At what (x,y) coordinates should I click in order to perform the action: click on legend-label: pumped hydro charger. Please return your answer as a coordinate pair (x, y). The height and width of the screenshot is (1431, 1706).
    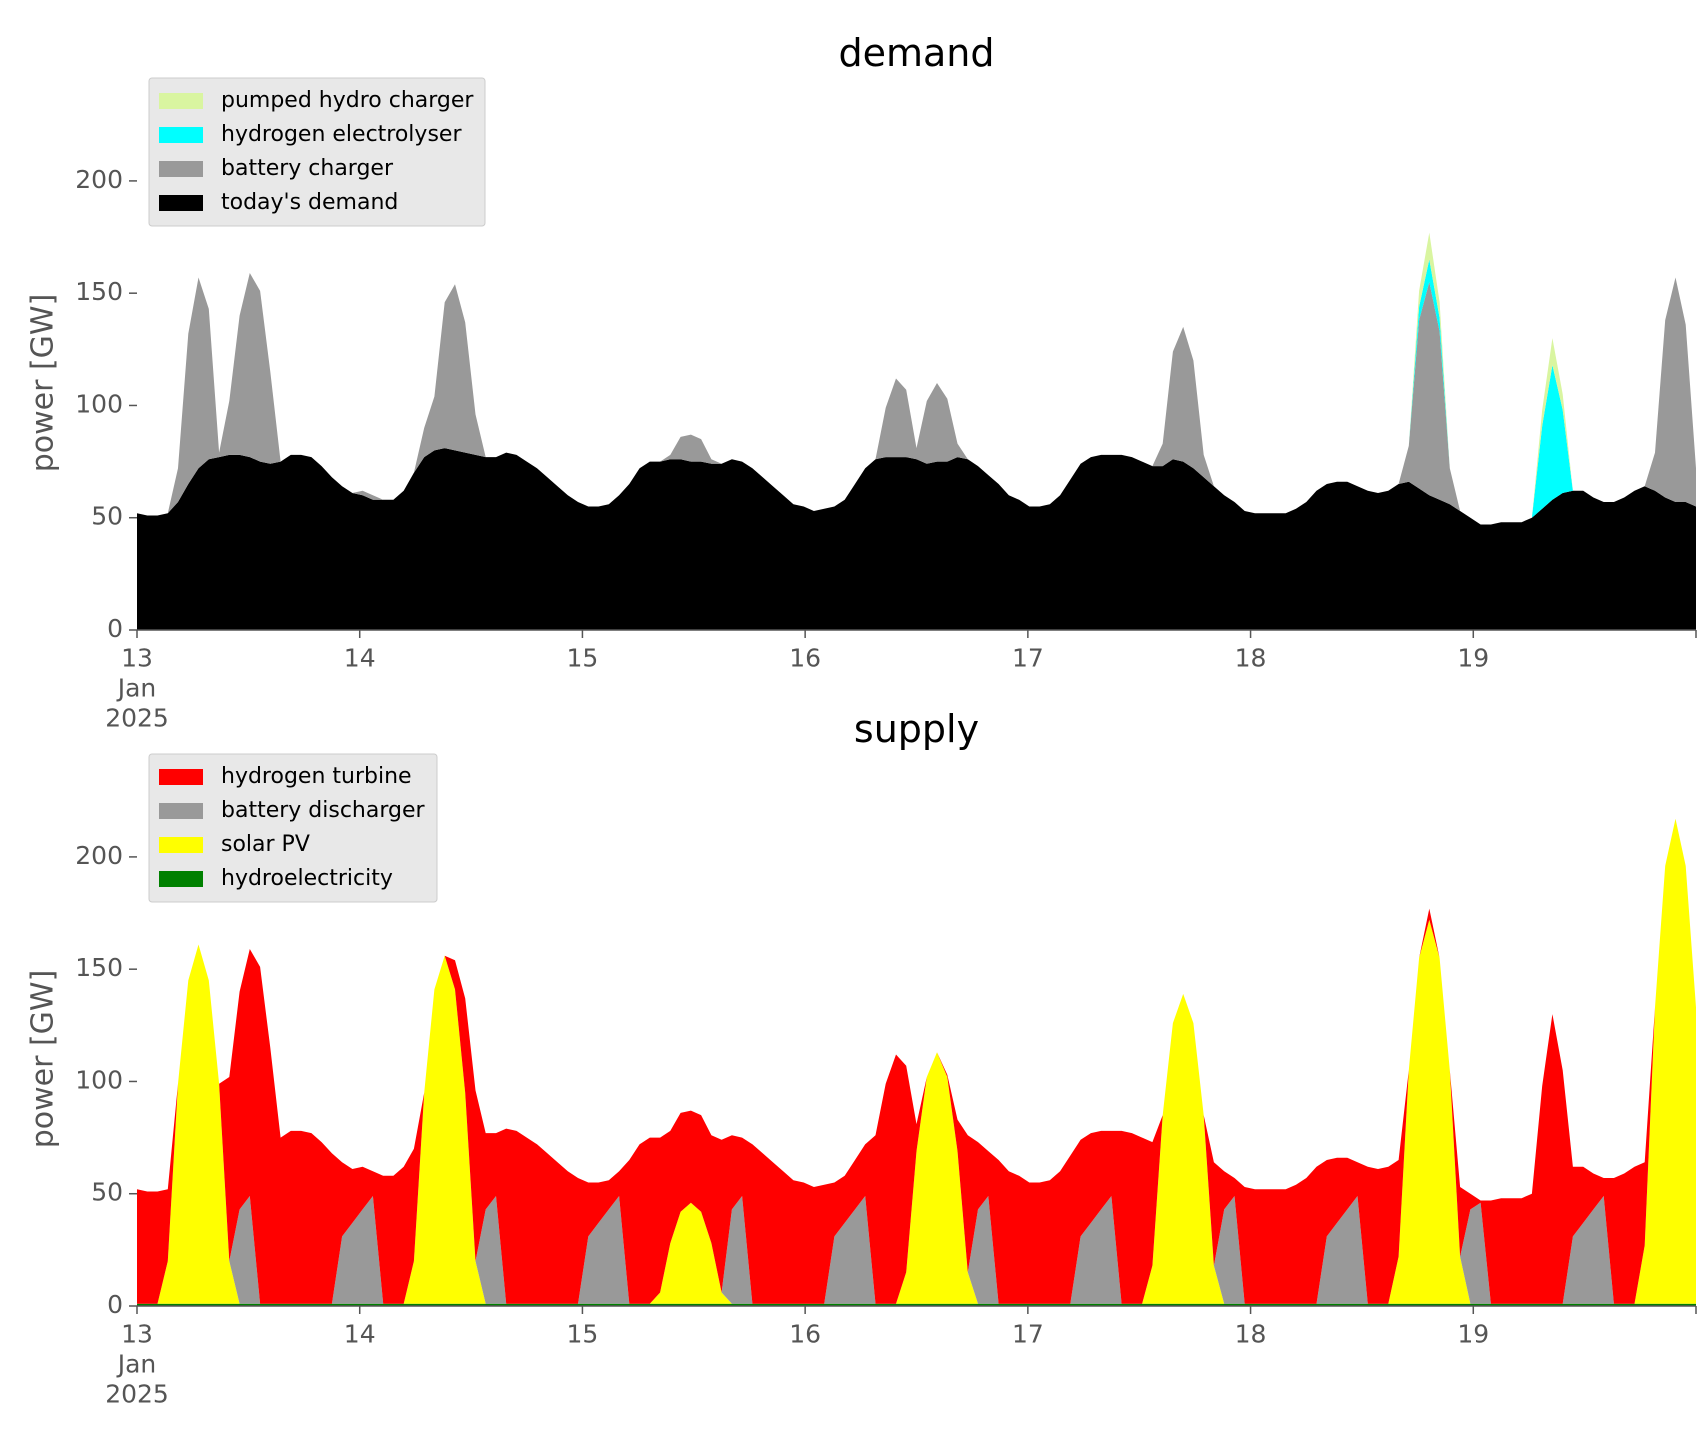
    Looking at the image, I should click on (347, 100).